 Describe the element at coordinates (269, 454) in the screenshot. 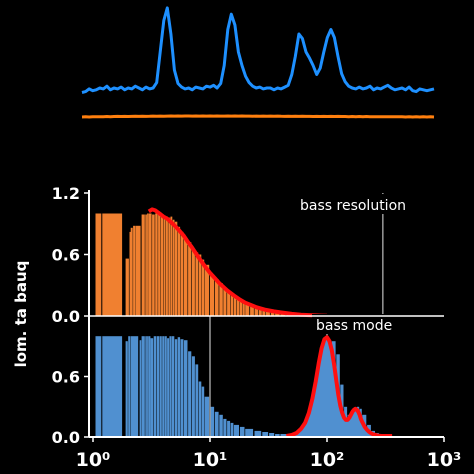

I see `mode-xticks: 10⁰ 10¹ 10² 10³` at that location.